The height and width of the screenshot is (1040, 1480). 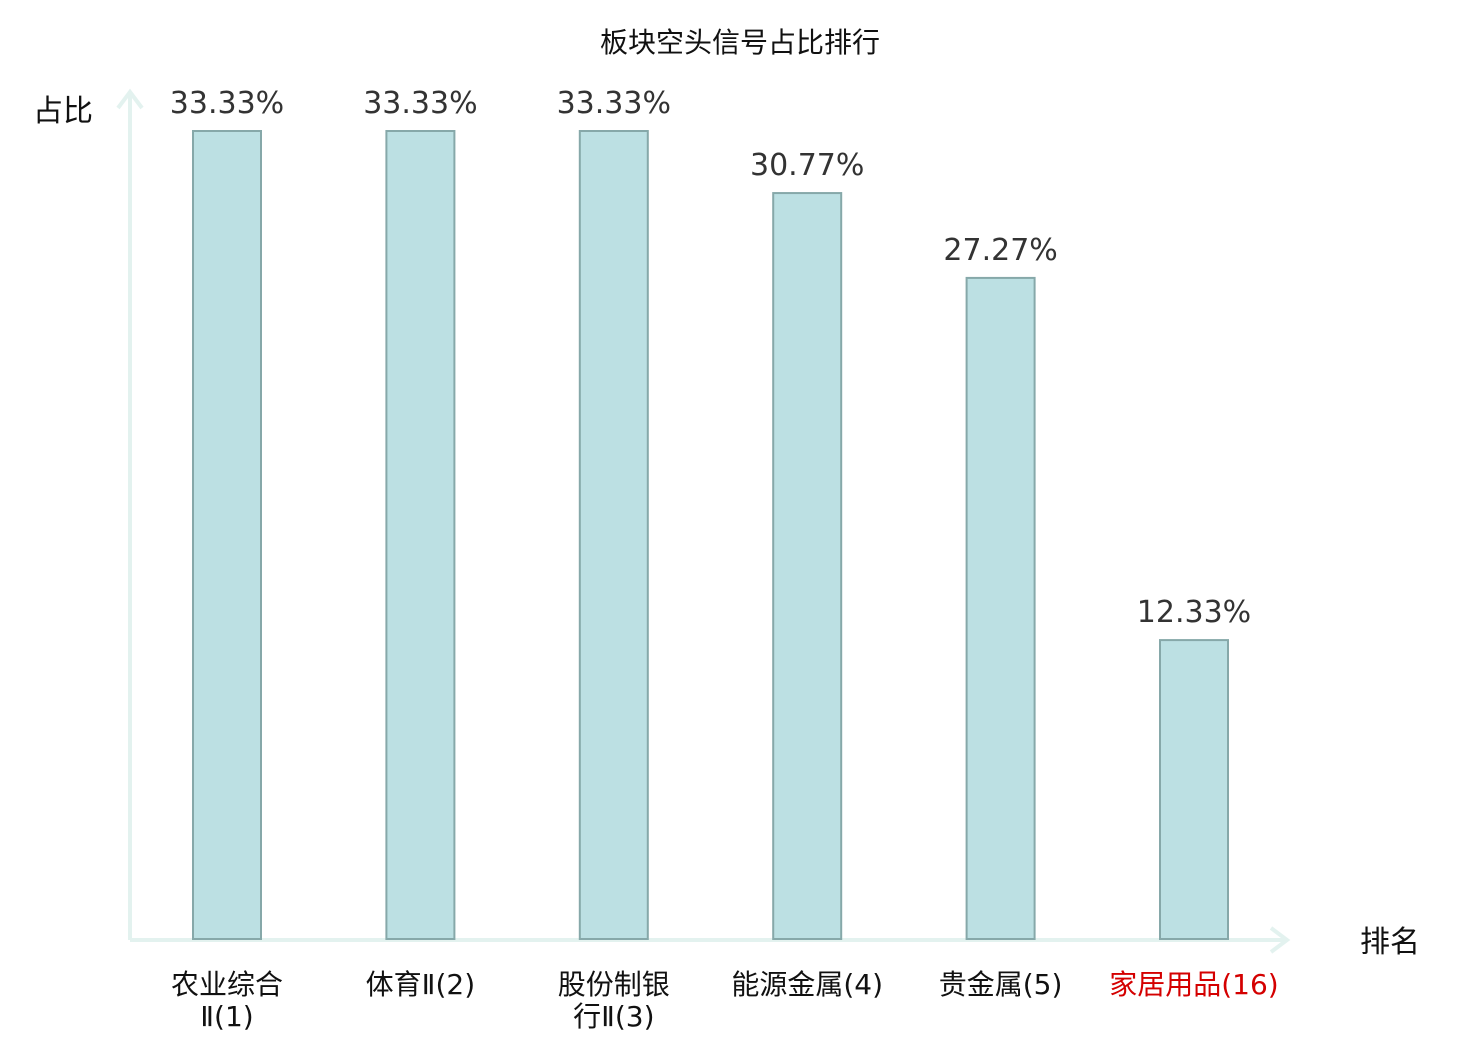 I want to click on x-tick-label-4: 能源金属(4), so click(x=807, y=984).